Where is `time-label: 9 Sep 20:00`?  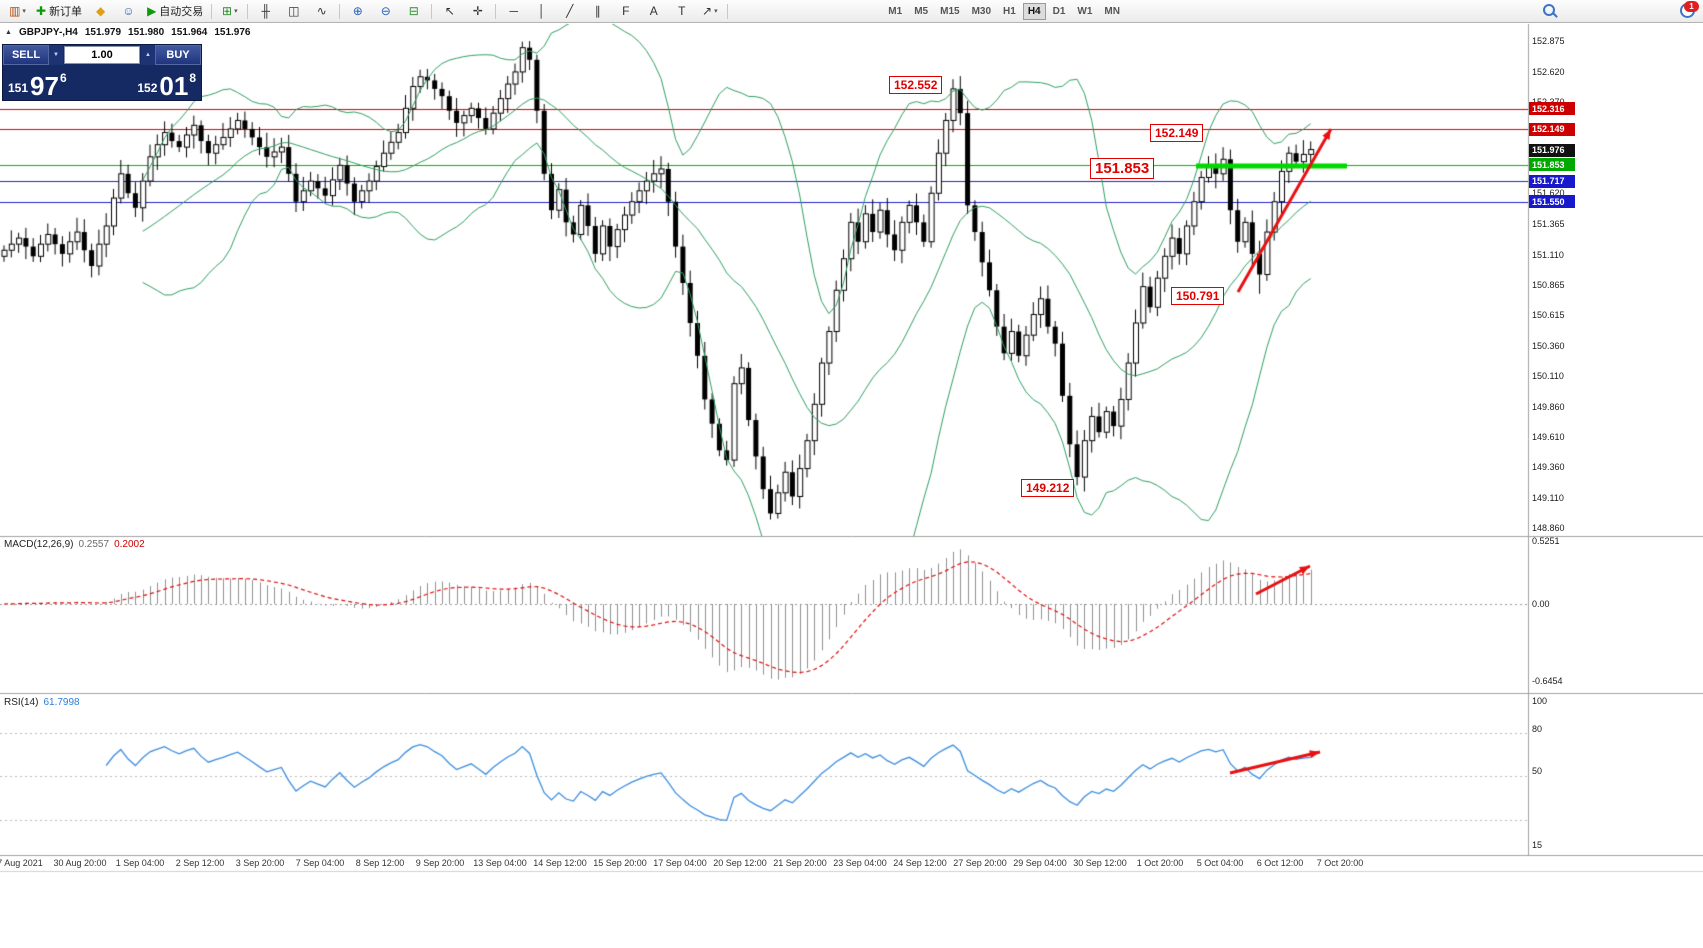
time-label: 9 Sep 20:00 is located at coordinates (440, 863).